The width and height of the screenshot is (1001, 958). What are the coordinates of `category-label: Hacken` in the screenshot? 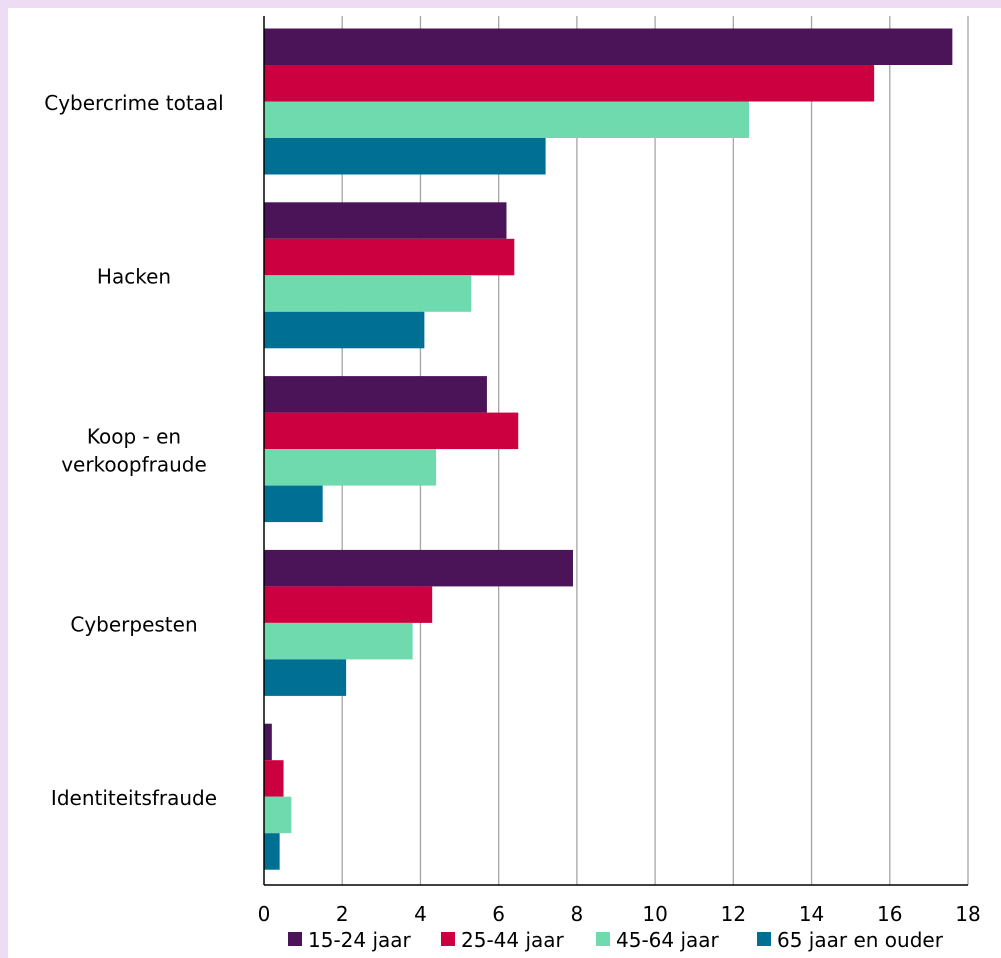 It's located at (134, 277).